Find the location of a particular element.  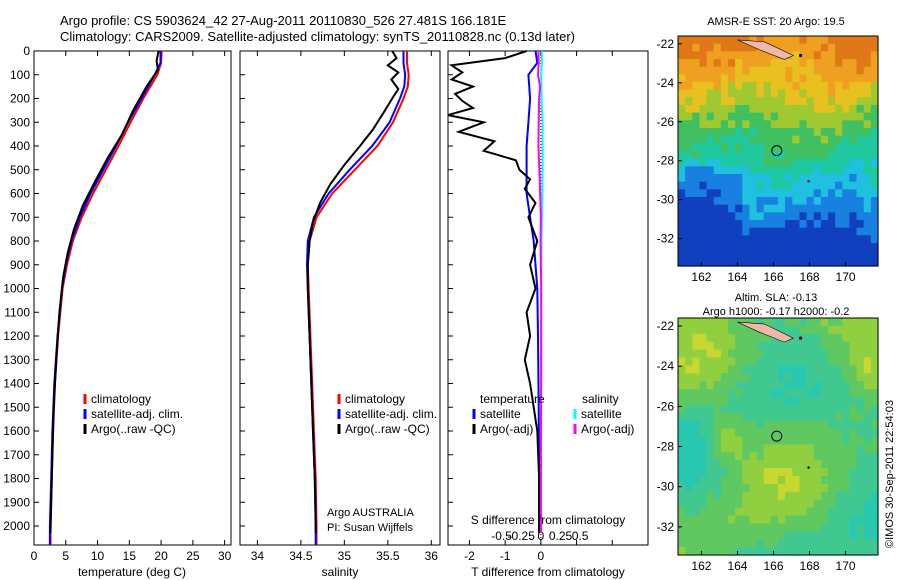

depth-tick-label: 1300 is located at coordinates (16, 360).